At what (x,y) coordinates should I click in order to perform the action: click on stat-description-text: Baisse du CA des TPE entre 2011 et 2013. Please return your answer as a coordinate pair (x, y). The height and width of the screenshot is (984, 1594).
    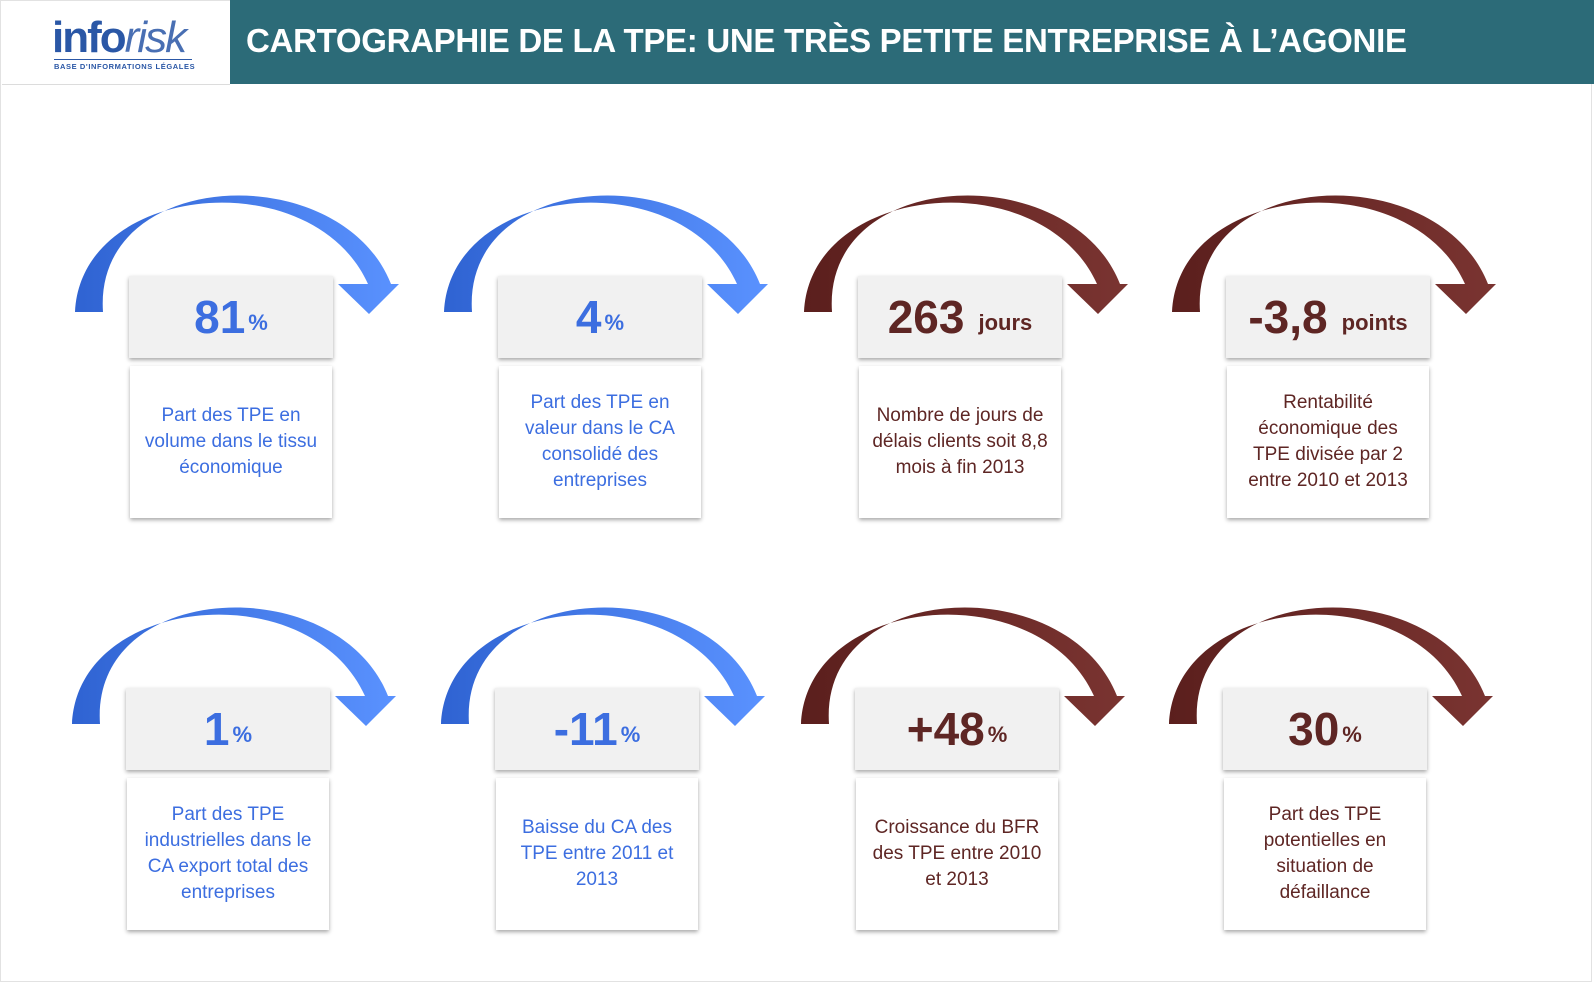
    Looking at the image, I should click on (597, 853).